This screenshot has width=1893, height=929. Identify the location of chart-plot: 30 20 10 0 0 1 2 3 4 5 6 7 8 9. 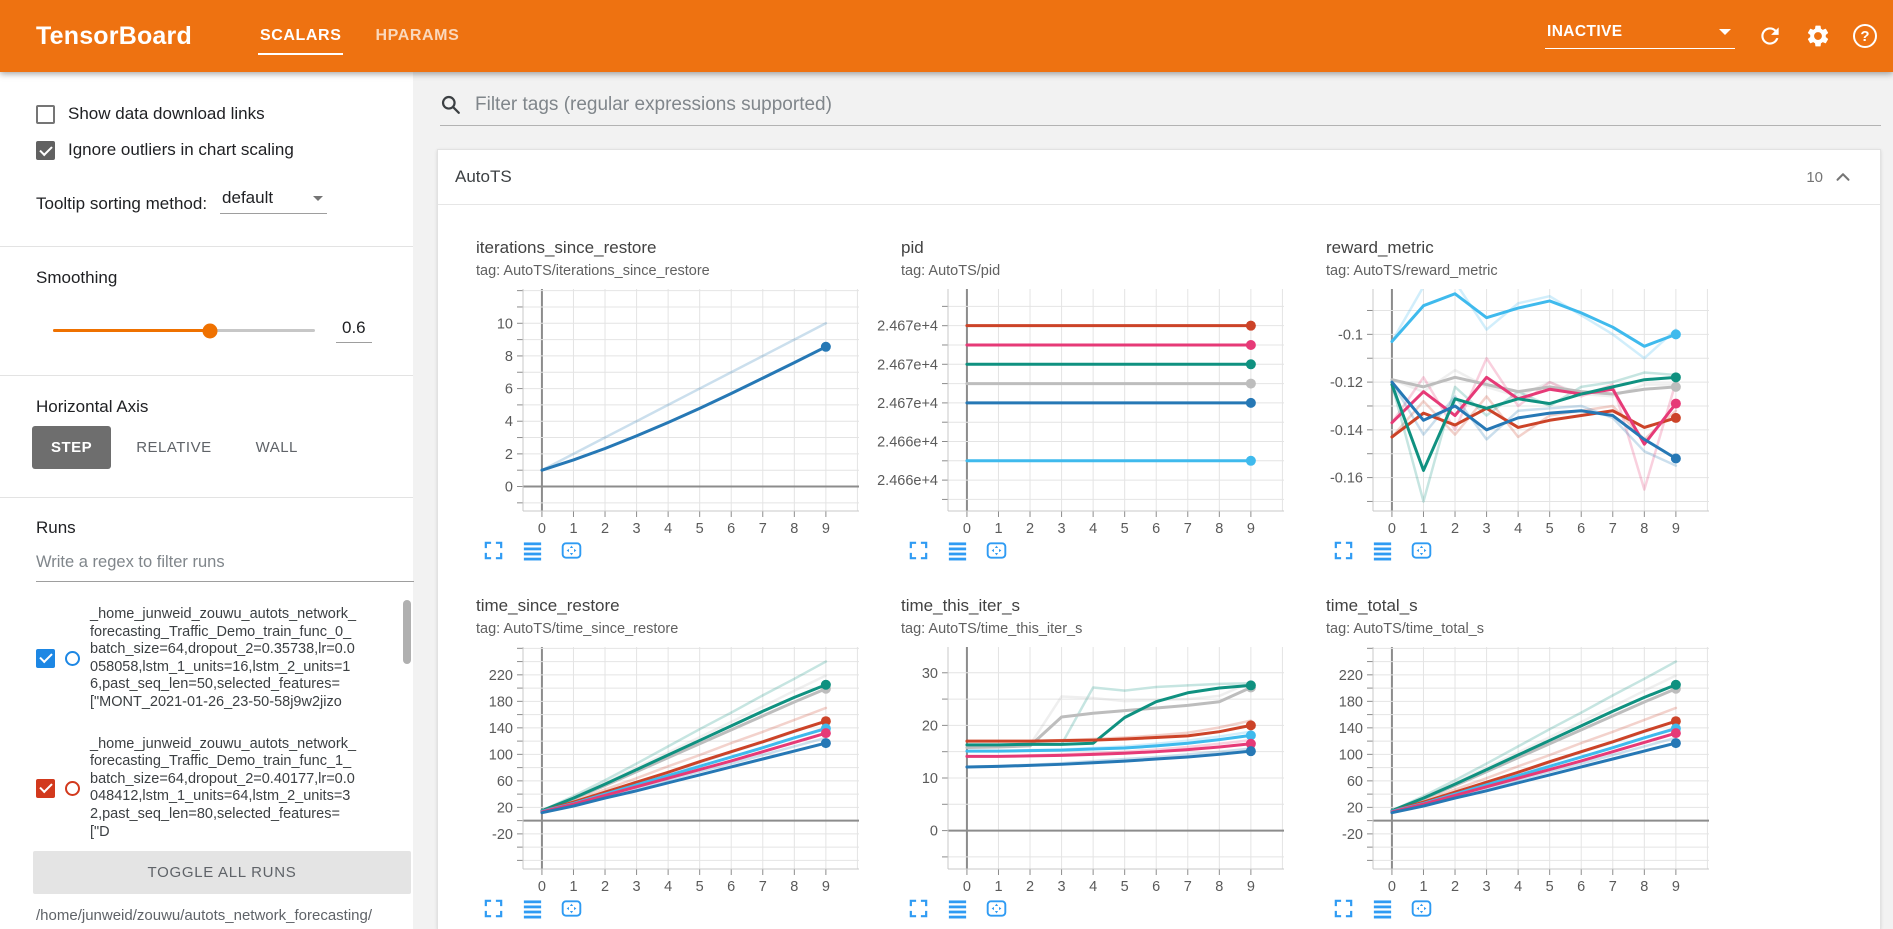
(1088, 770).